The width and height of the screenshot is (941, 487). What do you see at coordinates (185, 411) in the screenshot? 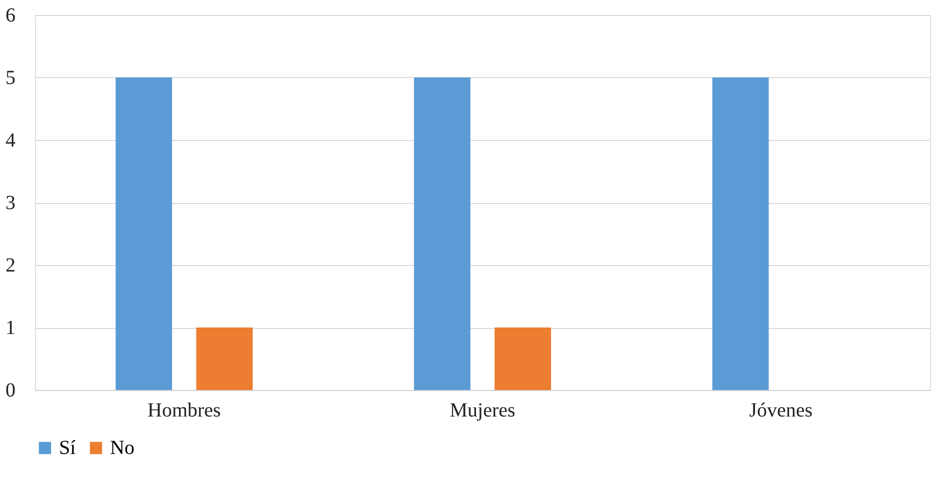
I see `x-tick-label: Hombres` at bounding box center [185, 411].